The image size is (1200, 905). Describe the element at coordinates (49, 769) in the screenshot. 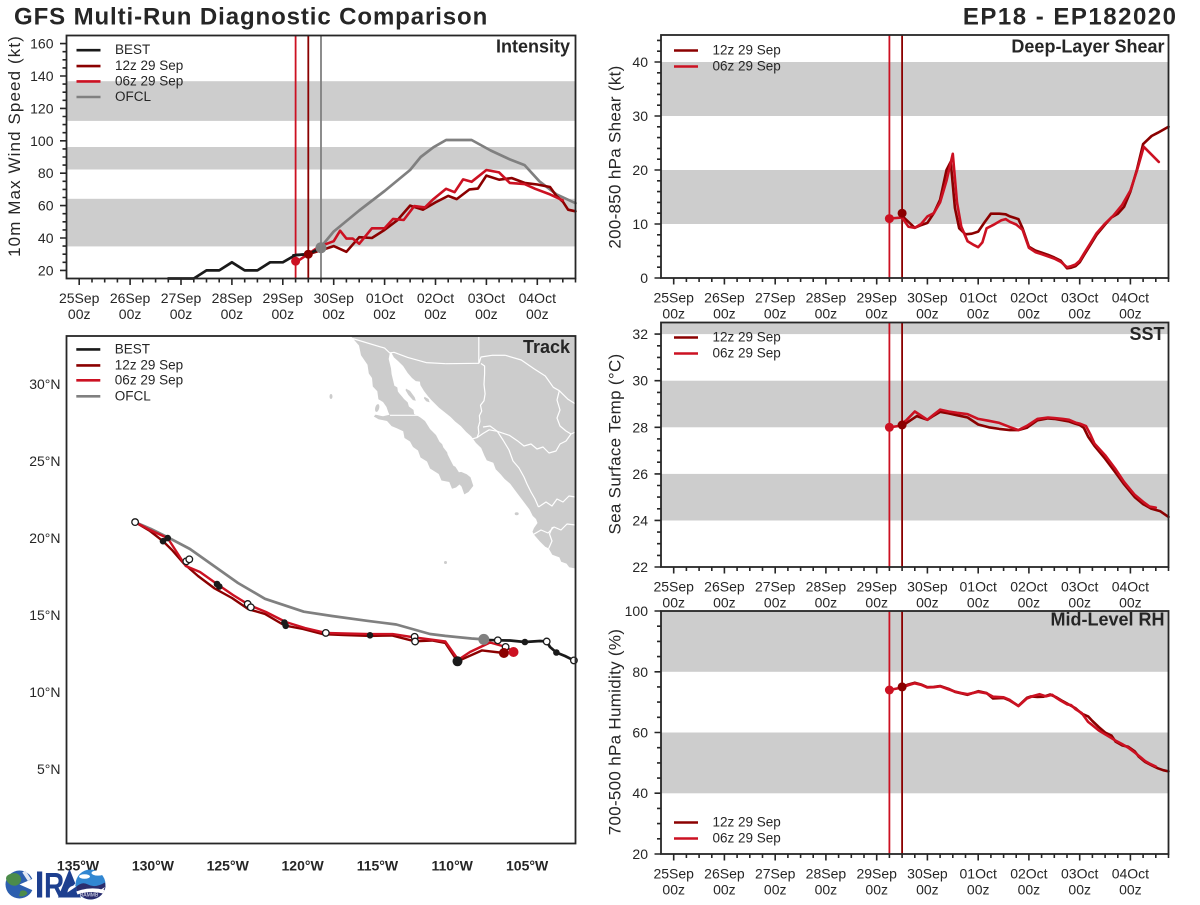

I see `svg-text: 5°N` at that location.